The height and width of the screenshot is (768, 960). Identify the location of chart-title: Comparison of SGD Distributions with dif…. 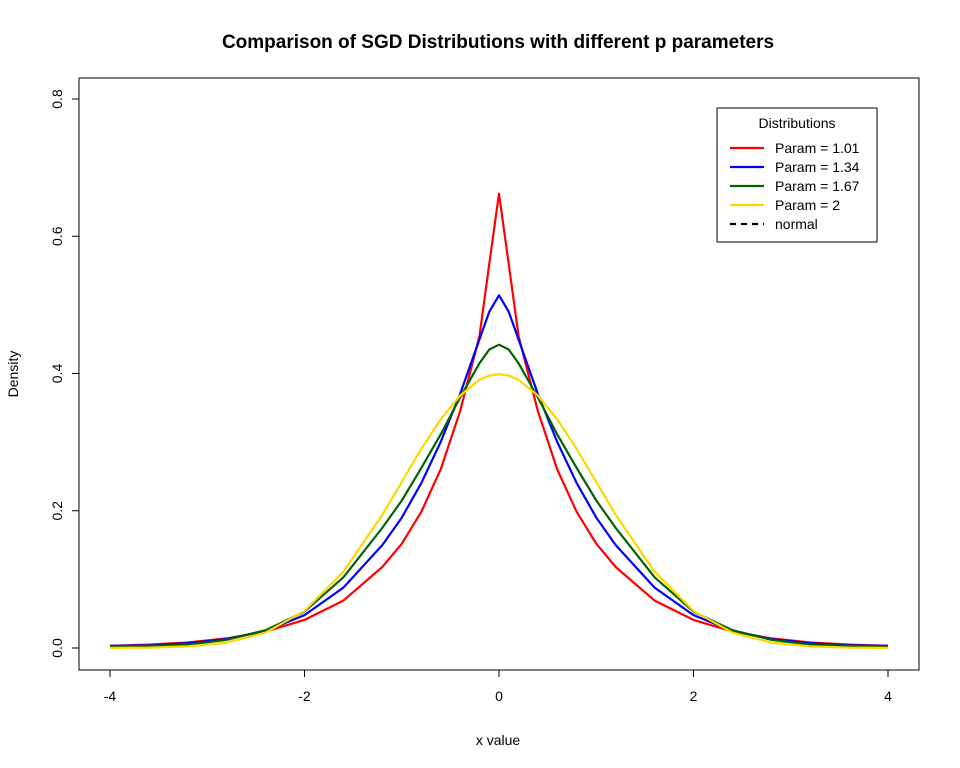
(498, 42).